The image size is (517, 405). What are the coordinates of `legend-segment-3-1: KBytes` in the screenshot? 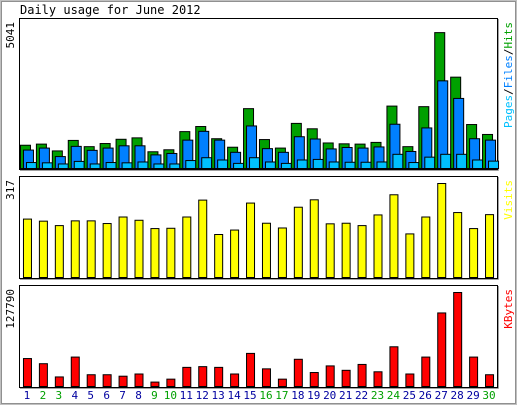 It's located at (508, 309).